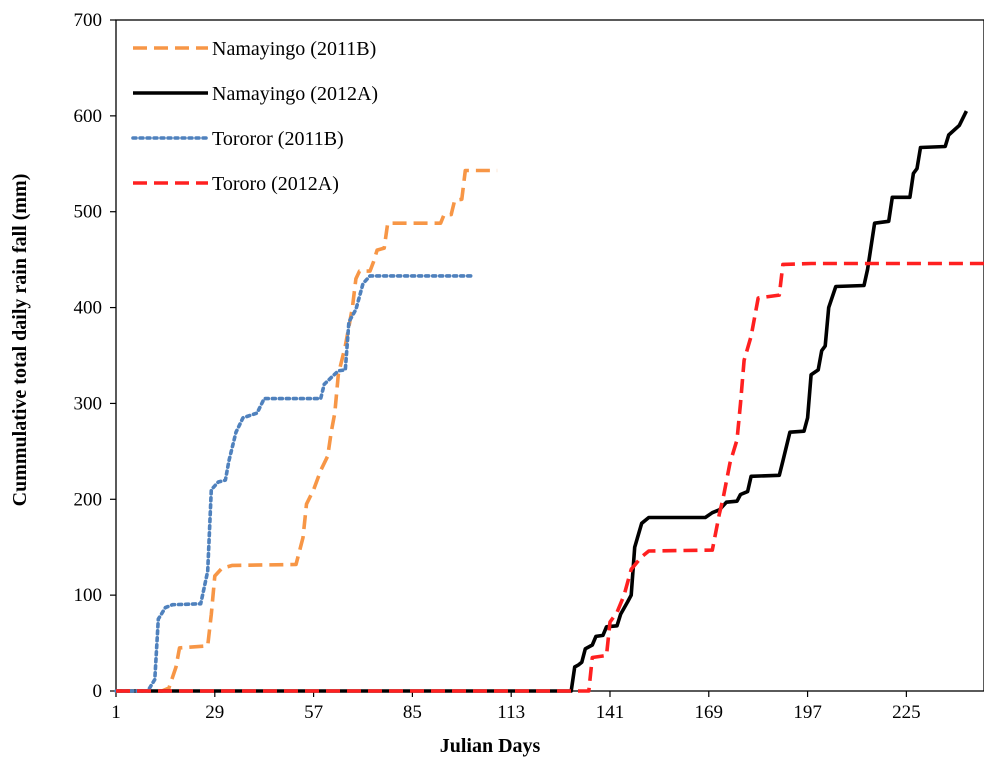  Describe the element at coordinates (511, 712) in the screenshot. I see `x-tick-label: 113` at that location.